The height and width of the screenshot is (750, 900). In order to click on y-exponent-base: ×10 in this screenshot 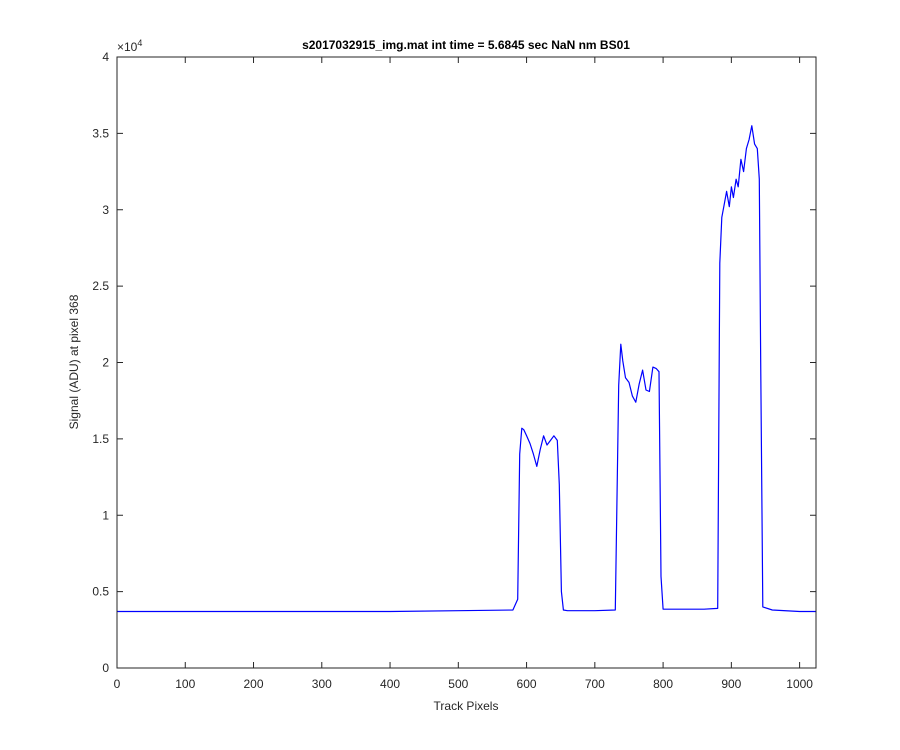, I will do `click(127, 47)`.